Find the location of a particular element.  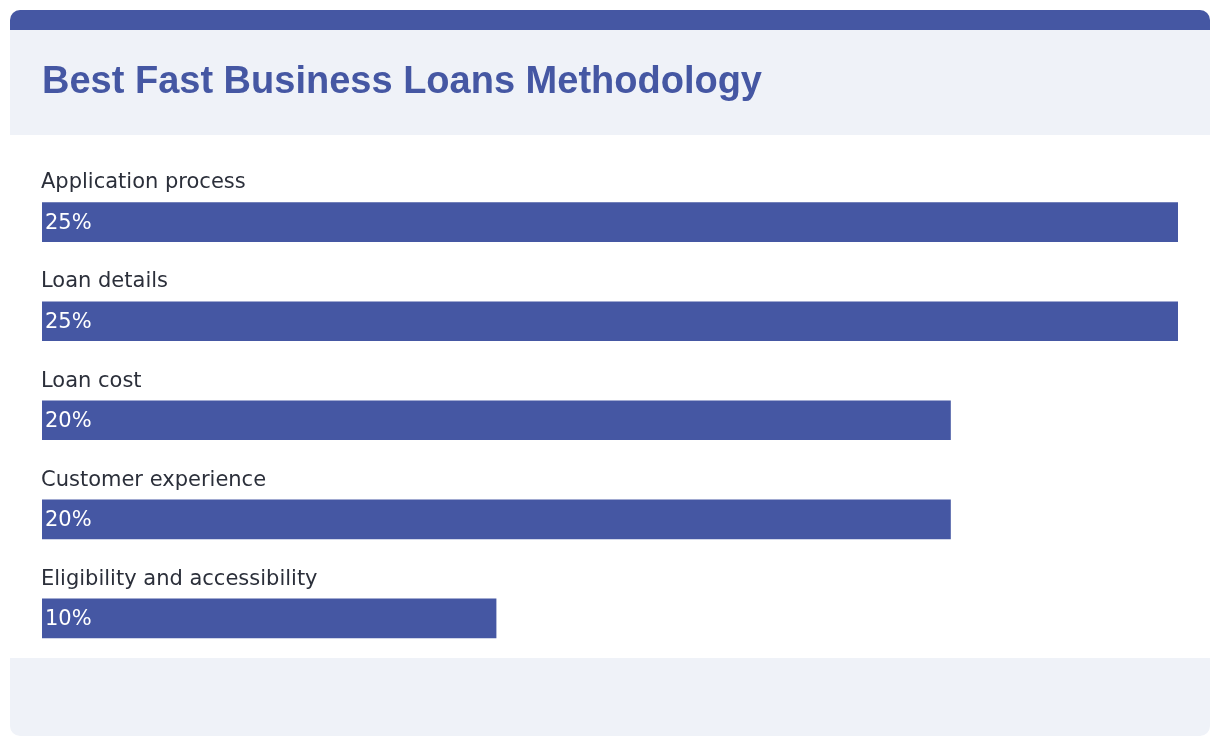

y-tick-label: Customer experience is located at coordinates (154, 479).